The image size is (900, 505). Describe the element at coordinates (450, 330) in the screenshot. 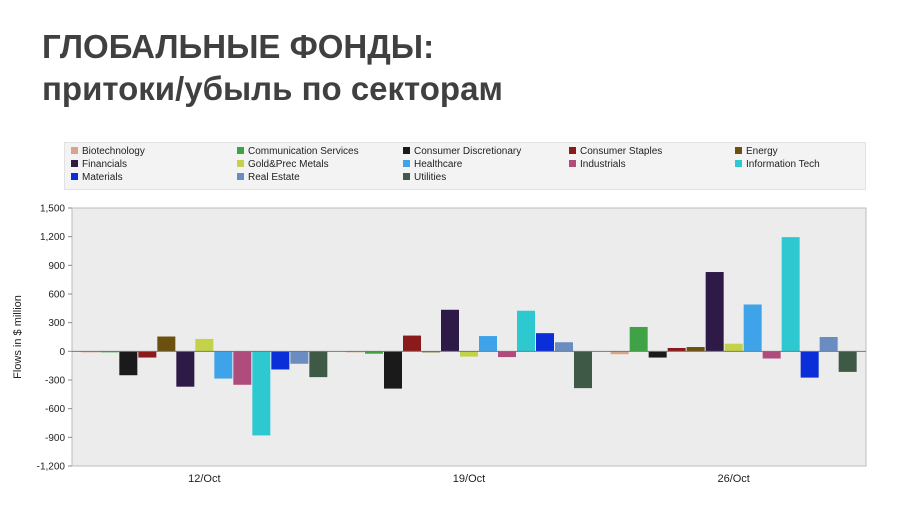

I see `bar-financials-19-oct` at that location.